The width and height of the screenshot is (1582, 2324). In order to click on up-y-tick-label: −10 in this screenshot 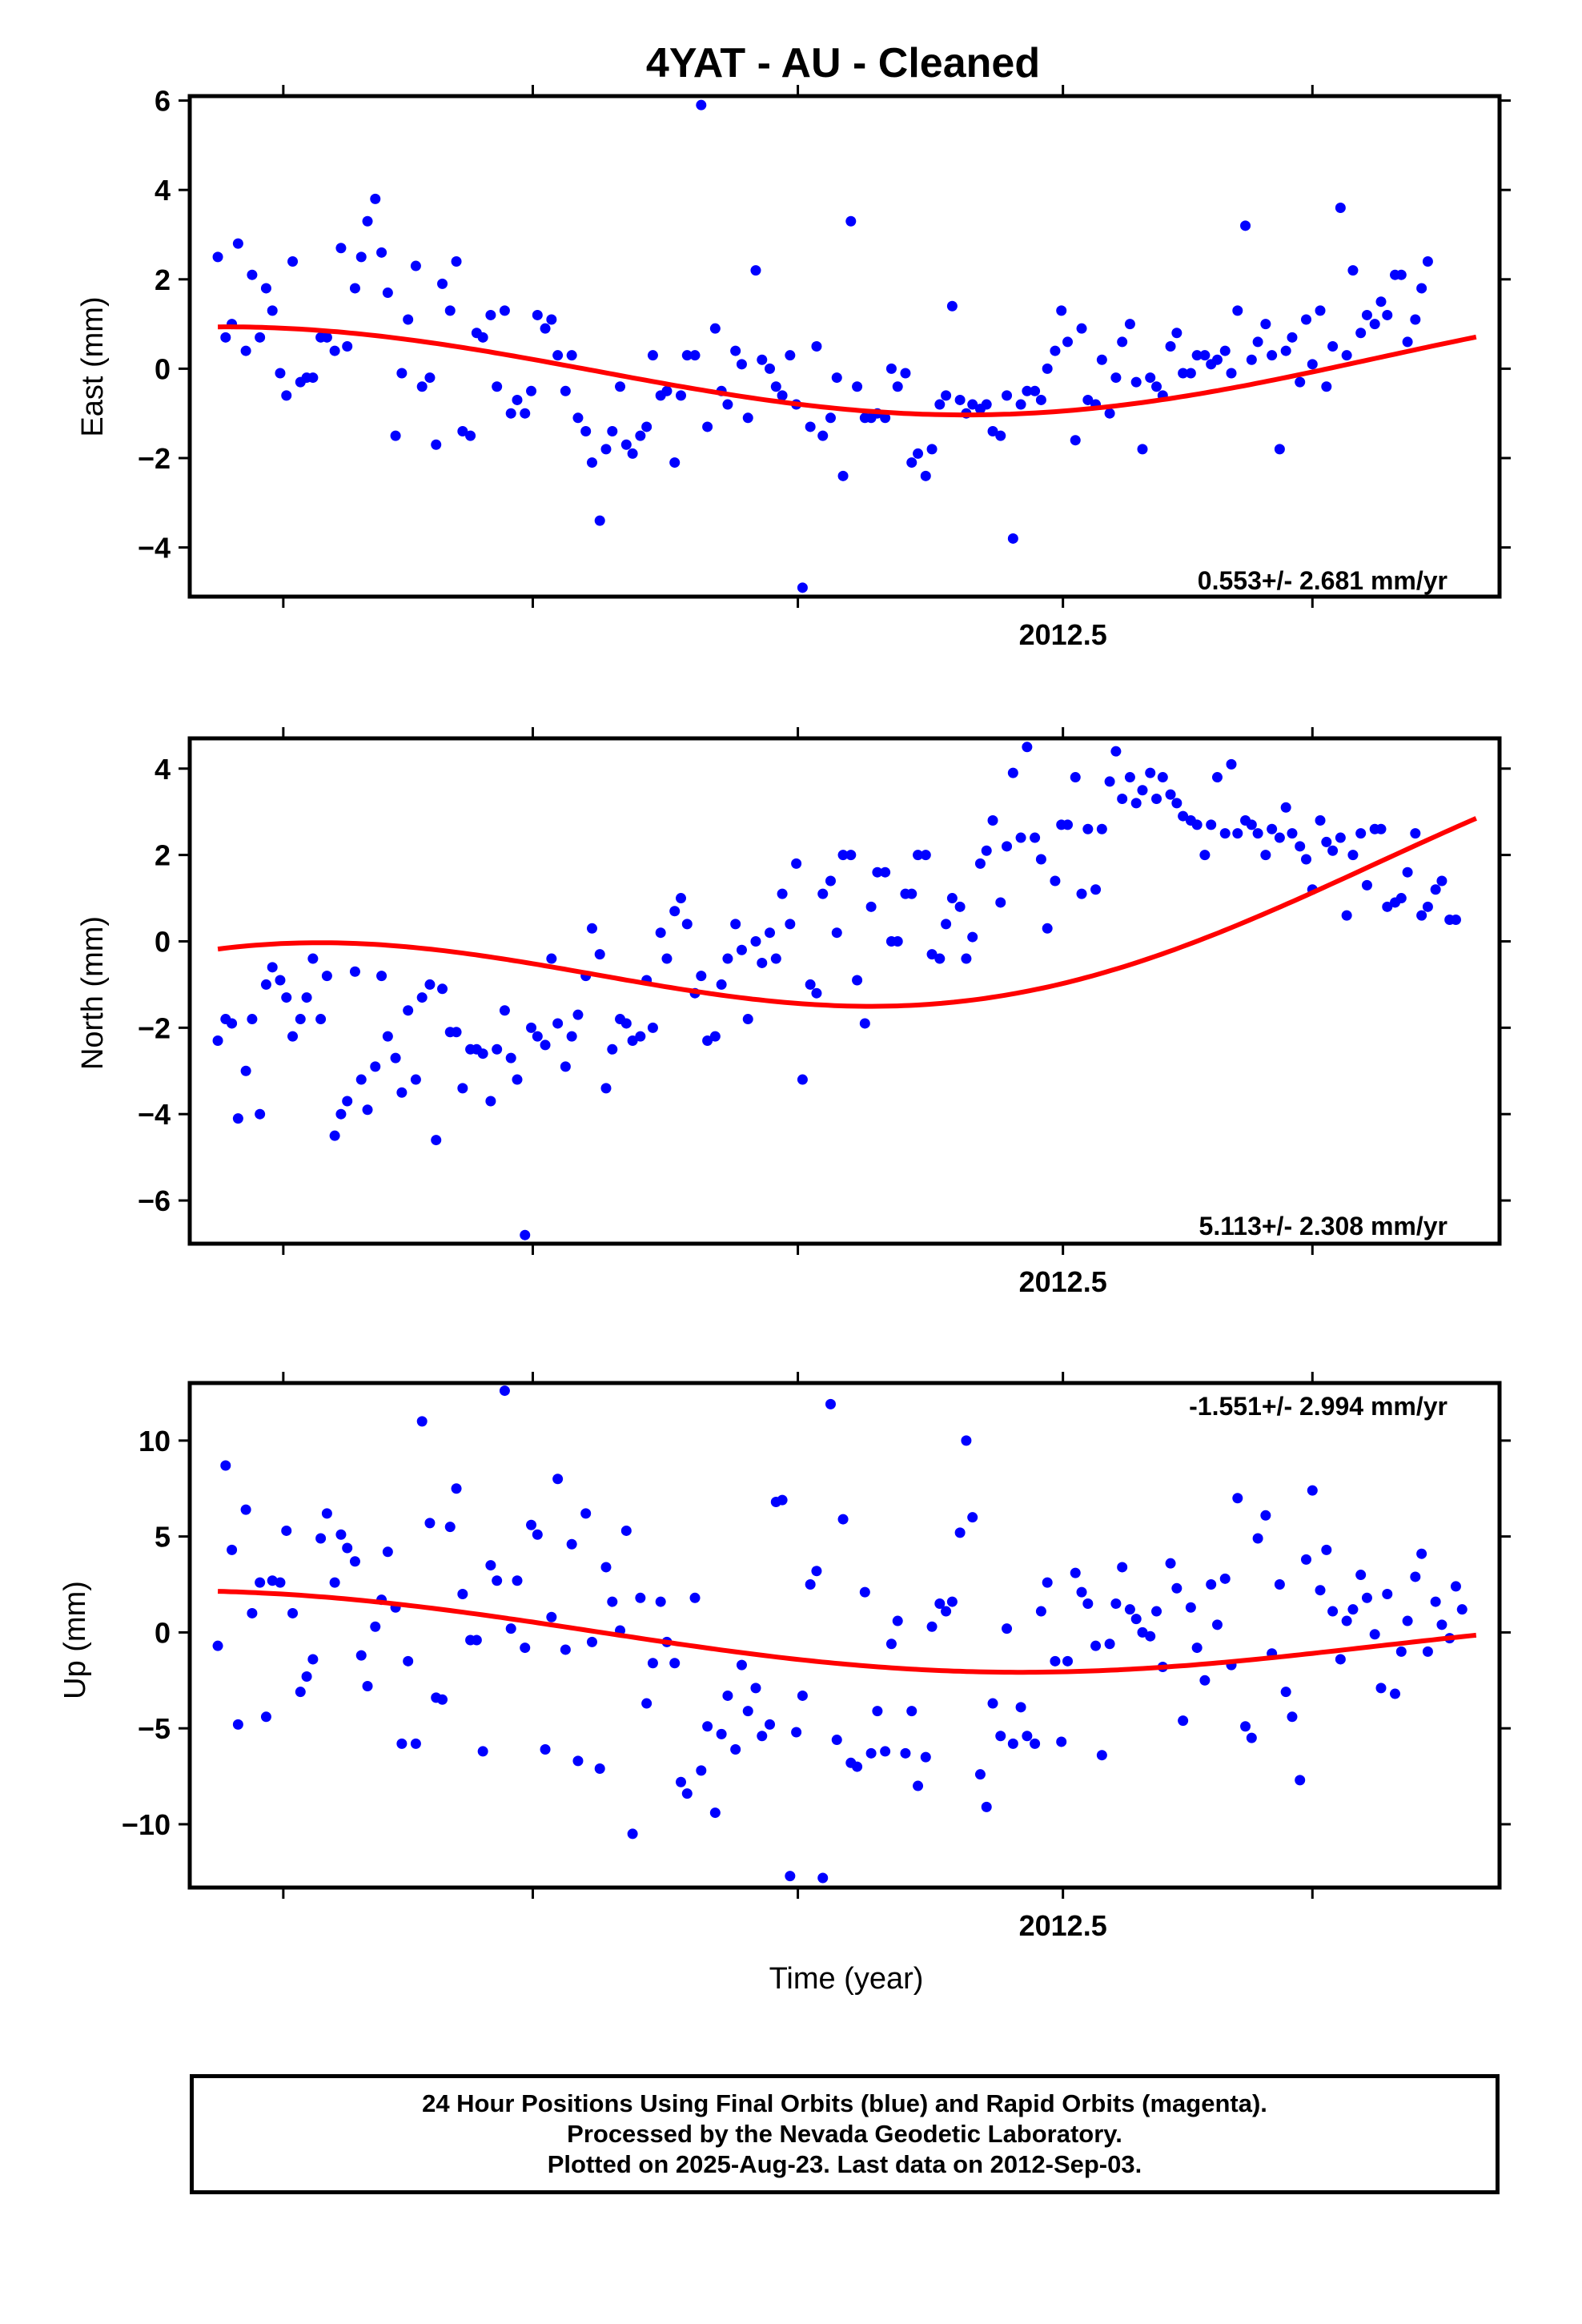, I will do `click(146, 1824)`.